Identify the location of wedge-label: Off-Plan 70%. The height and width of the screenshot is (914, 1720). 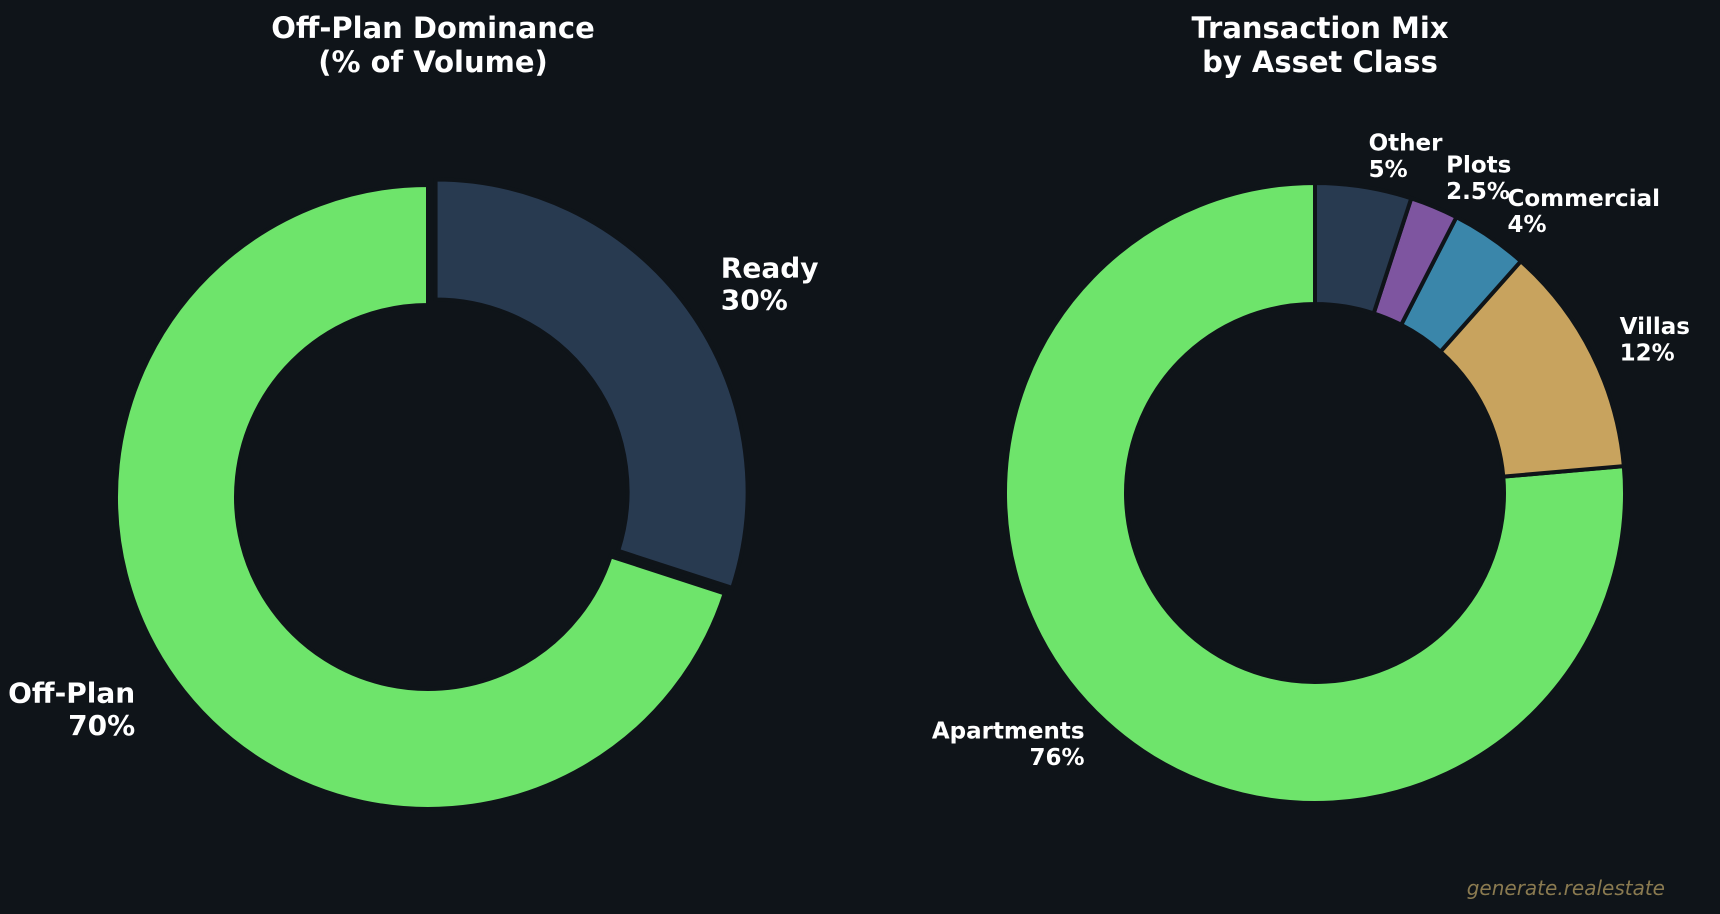
(71, 709).